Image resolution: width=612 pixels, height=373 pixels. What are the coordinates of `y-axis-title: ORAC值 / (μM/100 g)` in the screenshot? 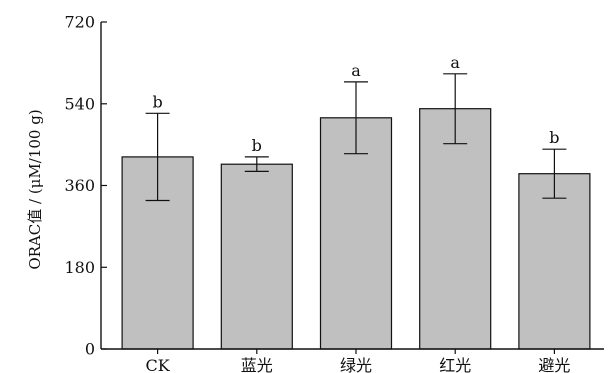 It's located at (35, 189).